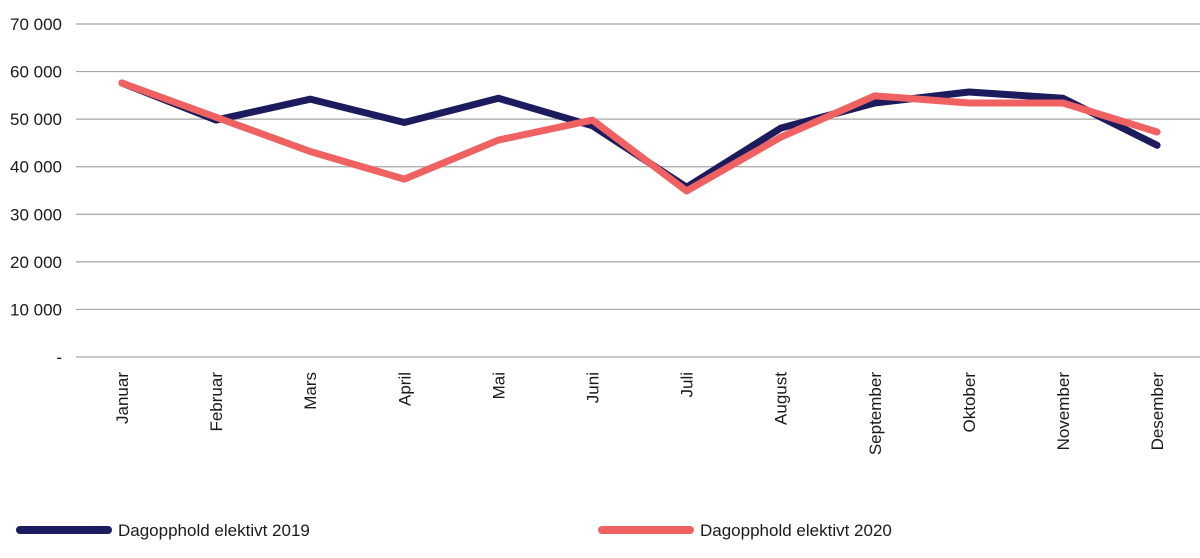 The width and height of the screenshot is (1200, 558). I want to click on x-tick-label: September, so click(875, 413).